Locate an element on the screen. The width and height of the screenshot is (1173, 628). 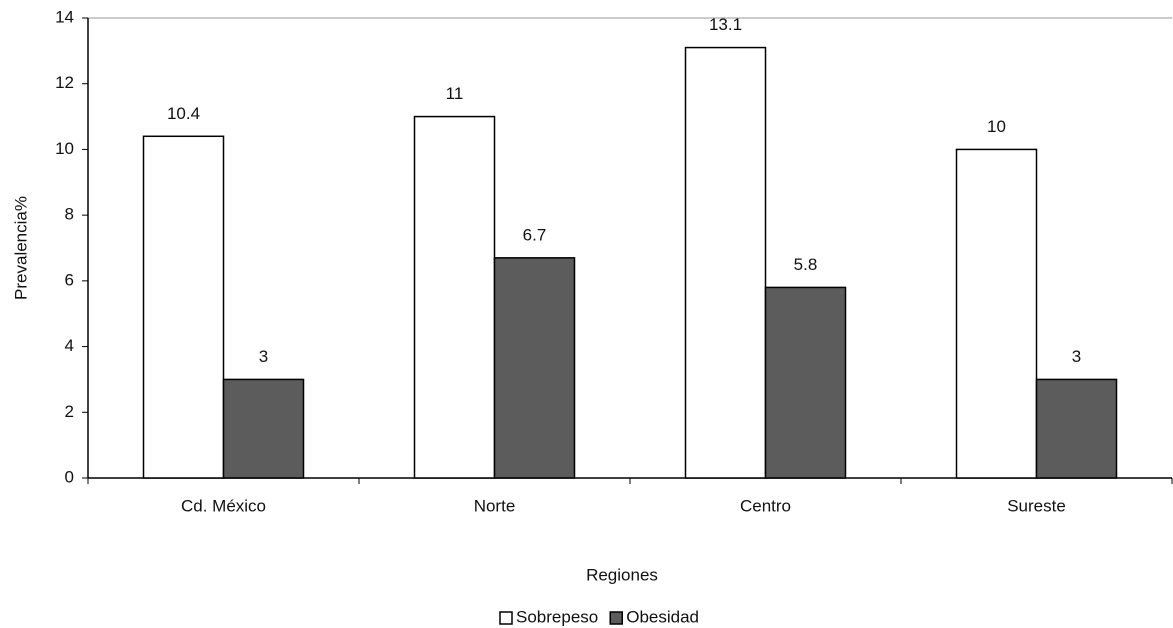
y-tick-label: 4 is located at coordinates (69, 345).